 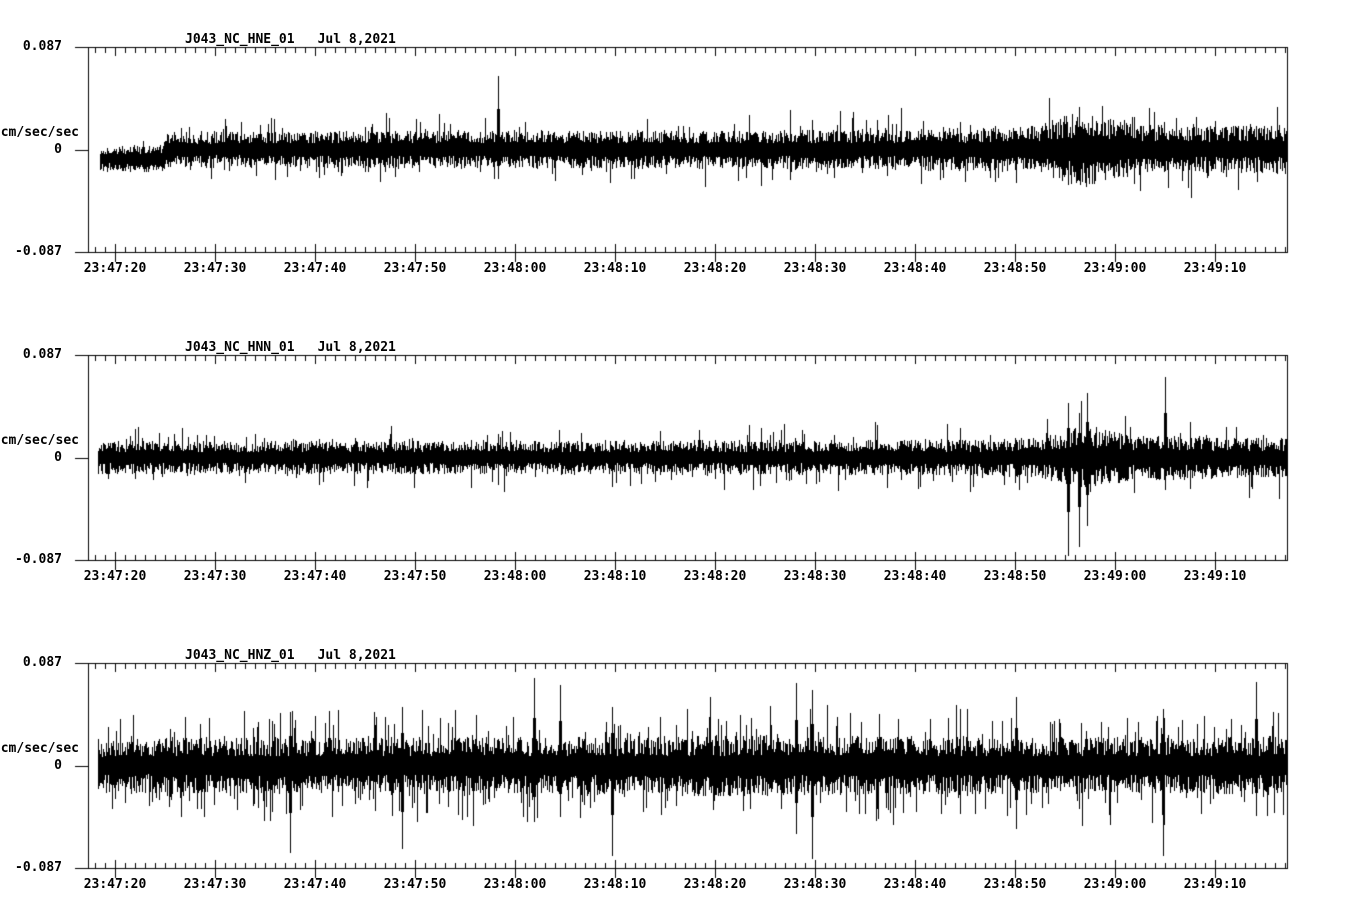 I want to click on plot-title: J043_NC_HNZ_01 Jul 8,2021, so click(x=290, y=656).